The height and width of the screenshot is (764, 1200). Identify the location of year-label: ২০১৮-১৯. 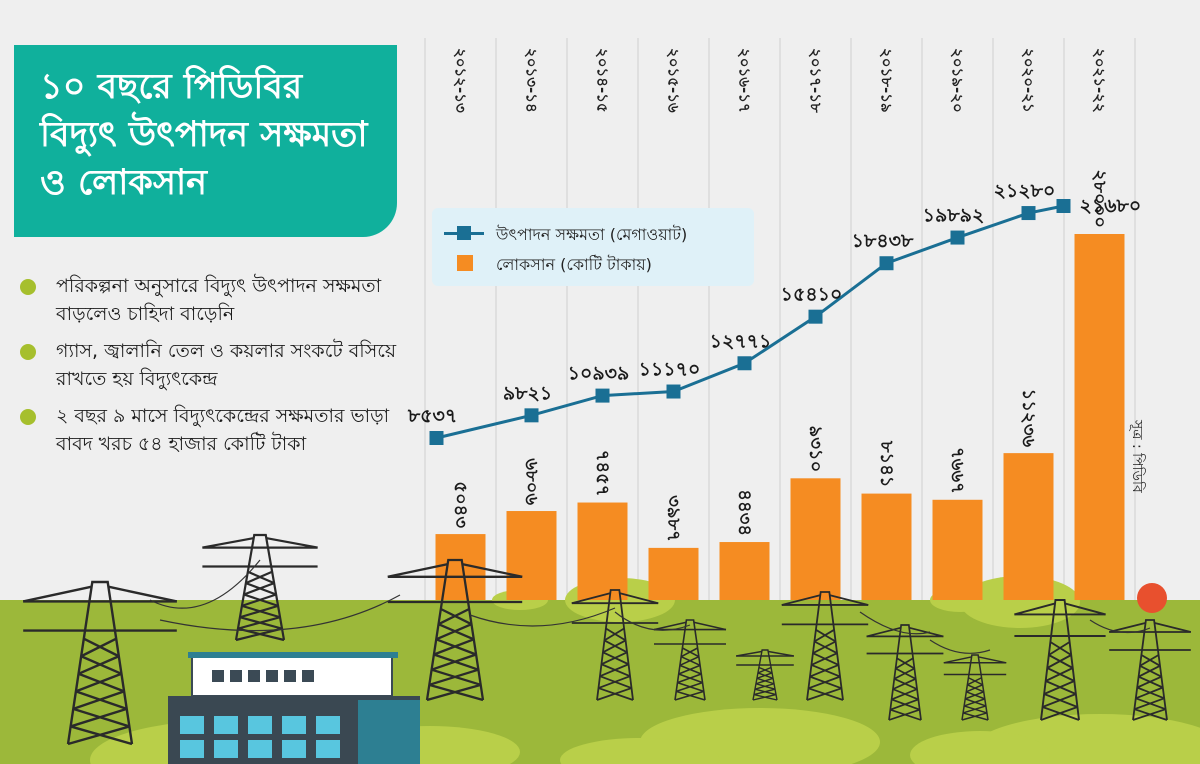
(887, 80).